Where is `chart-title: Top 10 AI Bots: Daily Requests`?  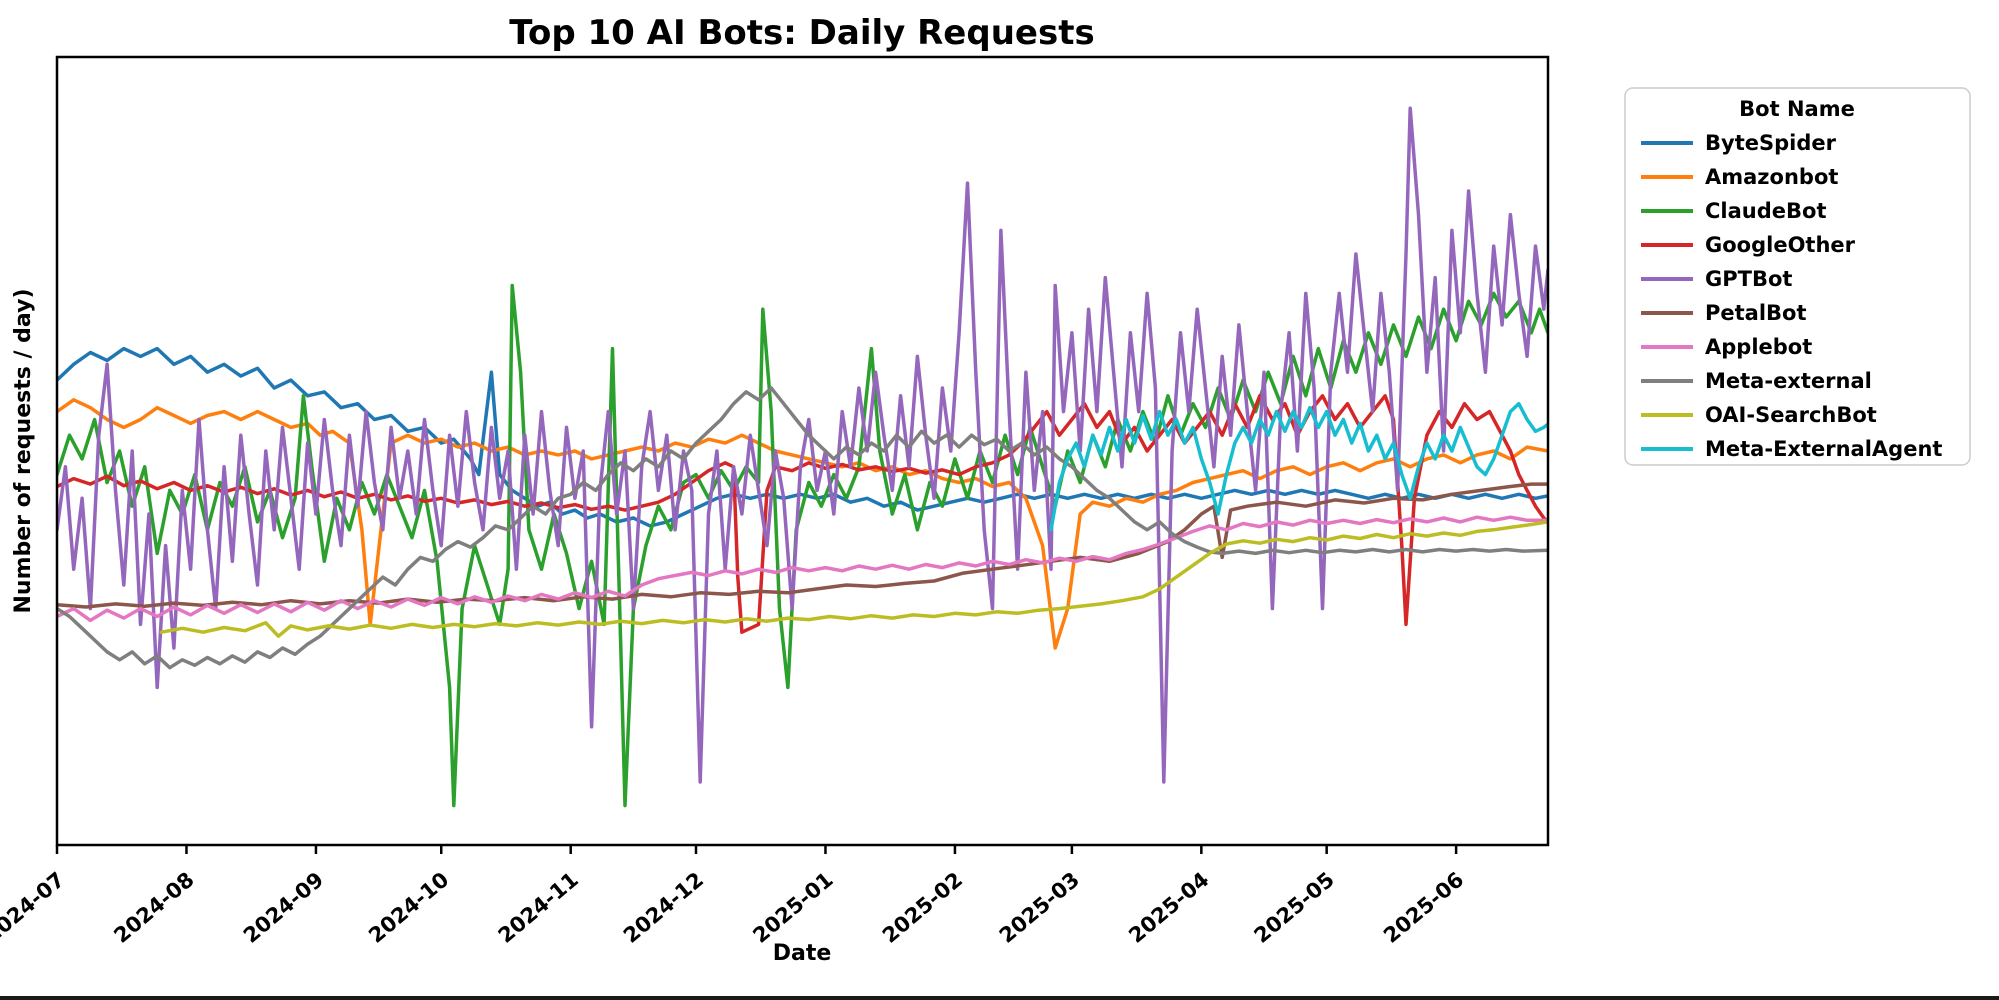
chart-title: Top 10 AI Bots: Daily Requests is located at coordinates (801, 33).